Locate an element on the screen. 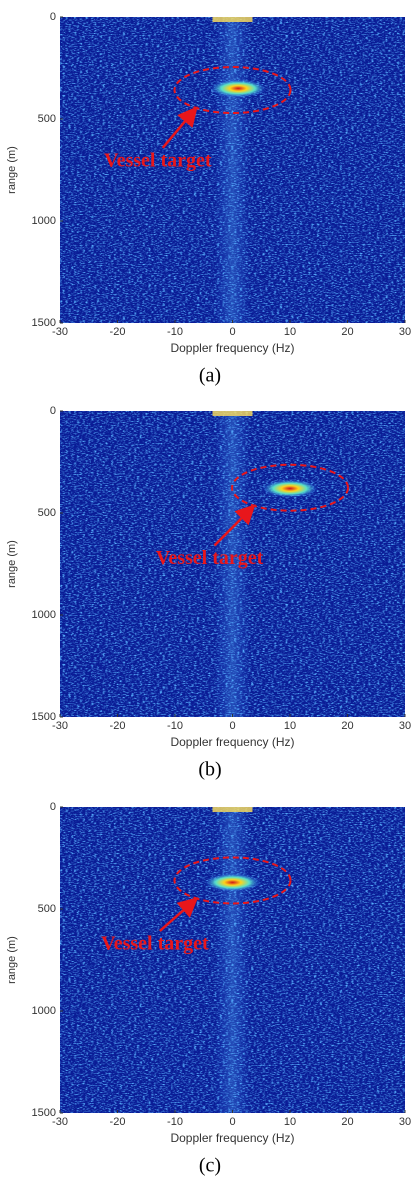  caption: (a) is located at coordinates (210, 376).